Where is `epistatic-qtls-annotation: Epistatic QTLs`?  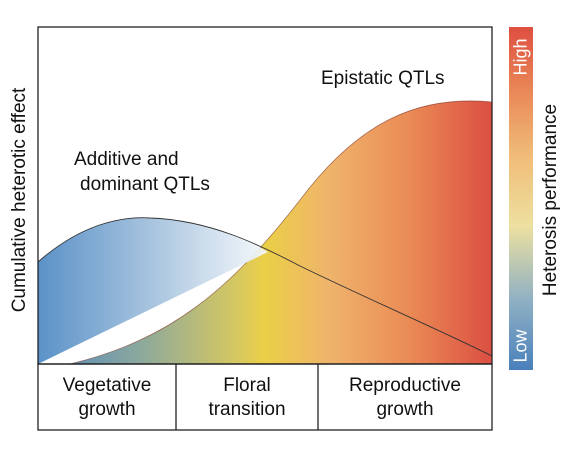
epistatic-qtls-annotation: Epistatic QTLs is located at coordinates (383, 78).